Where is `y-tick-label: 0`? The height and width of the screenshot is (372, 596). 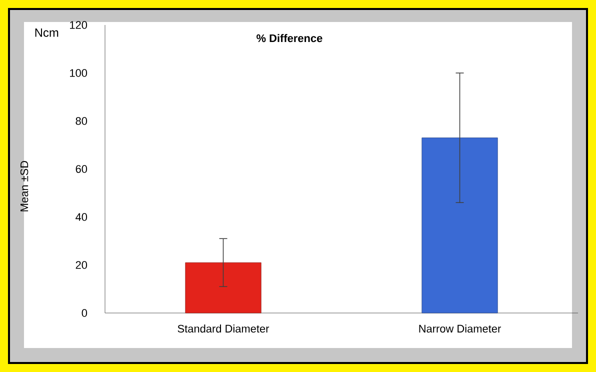 y-tick-label: 0 is located at coordinates (85, 313).